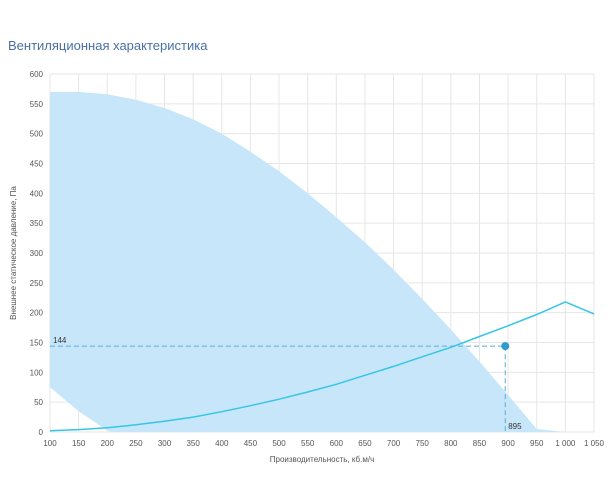 The height and width of the screenshot is (500, 615). I want to click on x-tick-label: 150, so click(79, 443).